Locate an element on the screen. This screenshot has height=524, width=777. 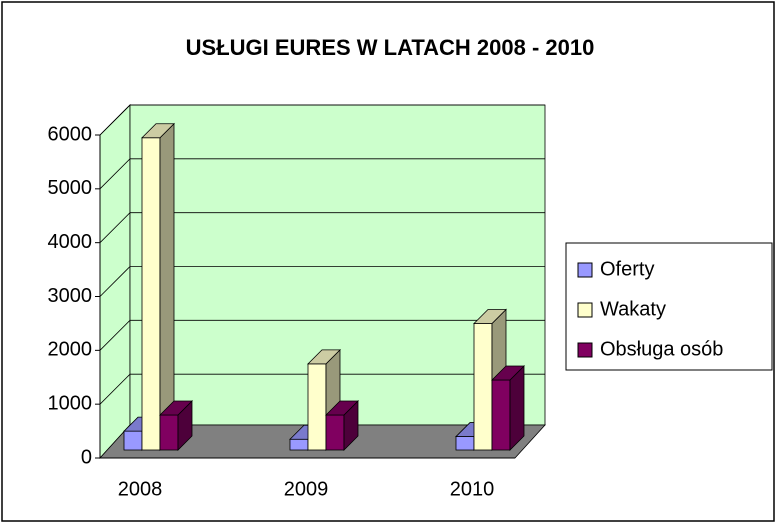
y-tick-label: 4000 is located at coordinates (70, 242).